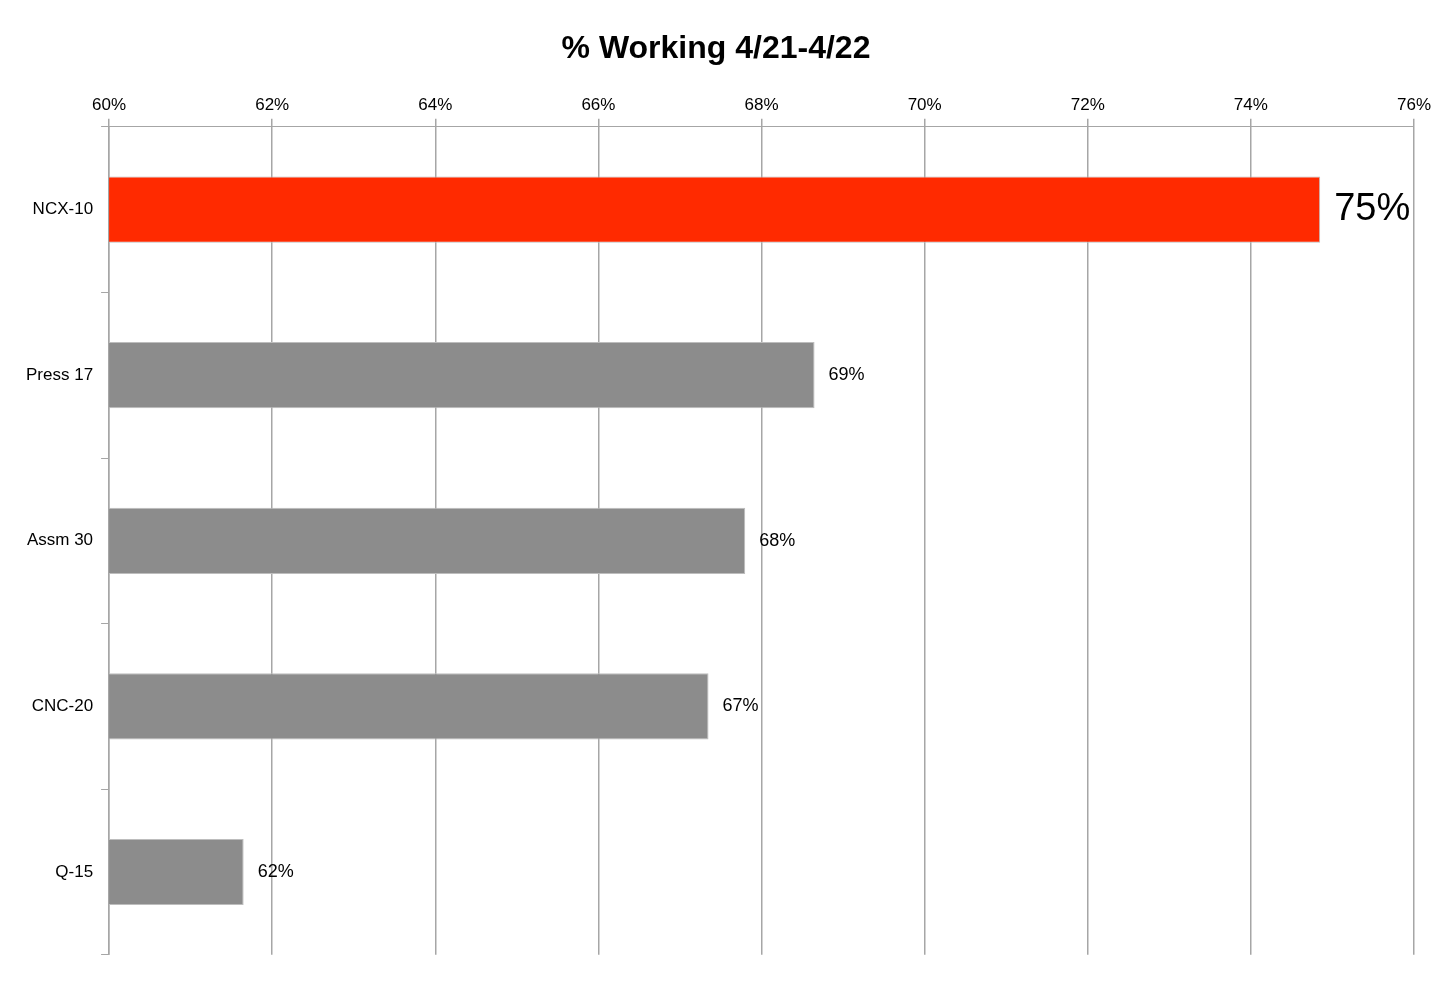  I want to click on data-label: 75%, so click(1372, 207).